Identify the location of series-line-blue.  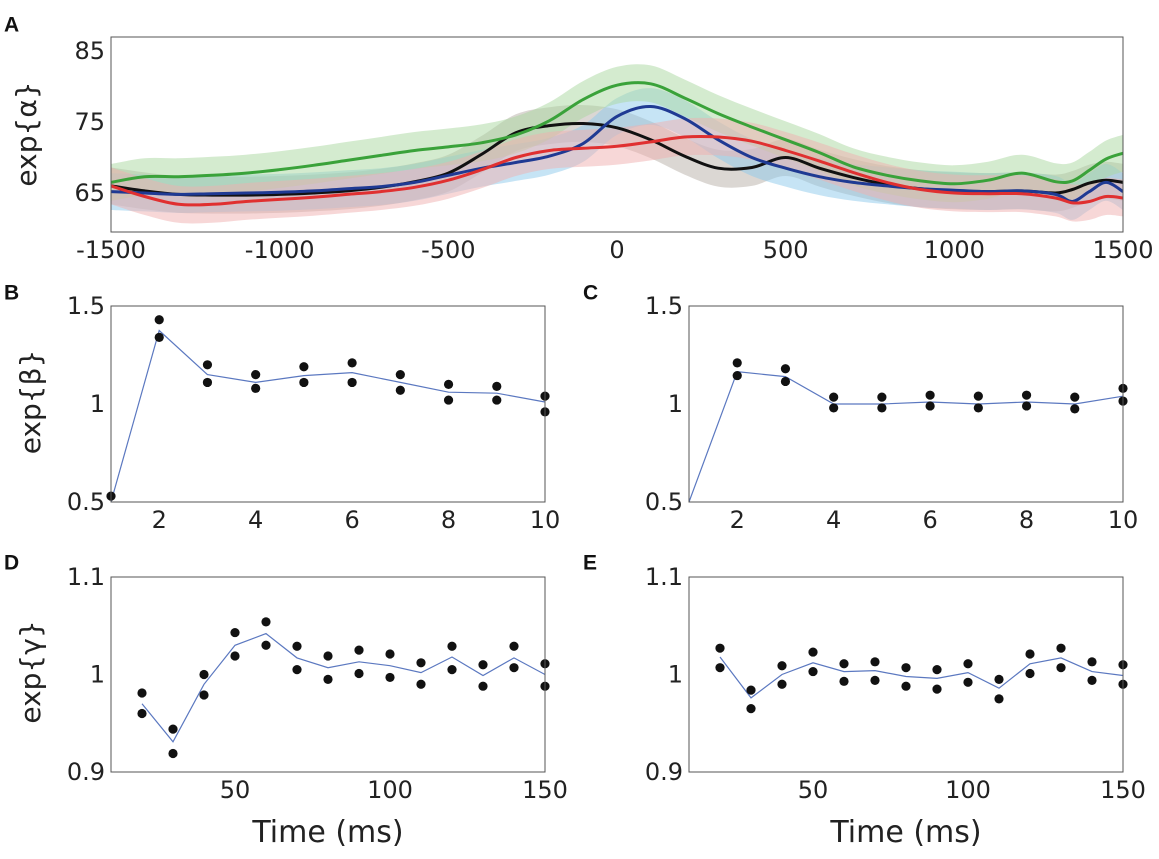
(617, 153).